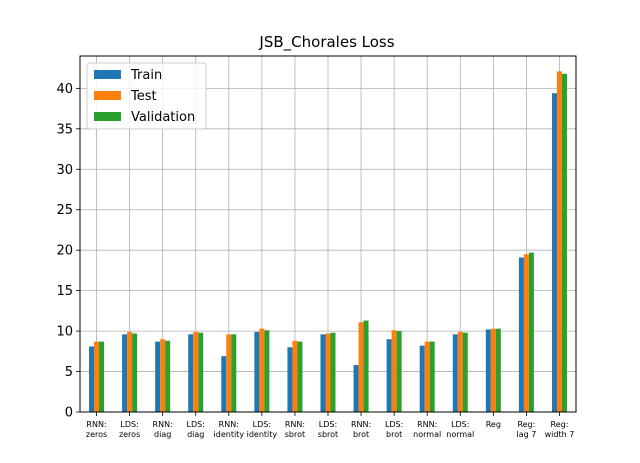 The width and height of the screenshot is (640, 463). What do you see at coordinates (64, 129) in the screenshot?
I see `y-tick-label: 35` at bounding box center [64, 129].